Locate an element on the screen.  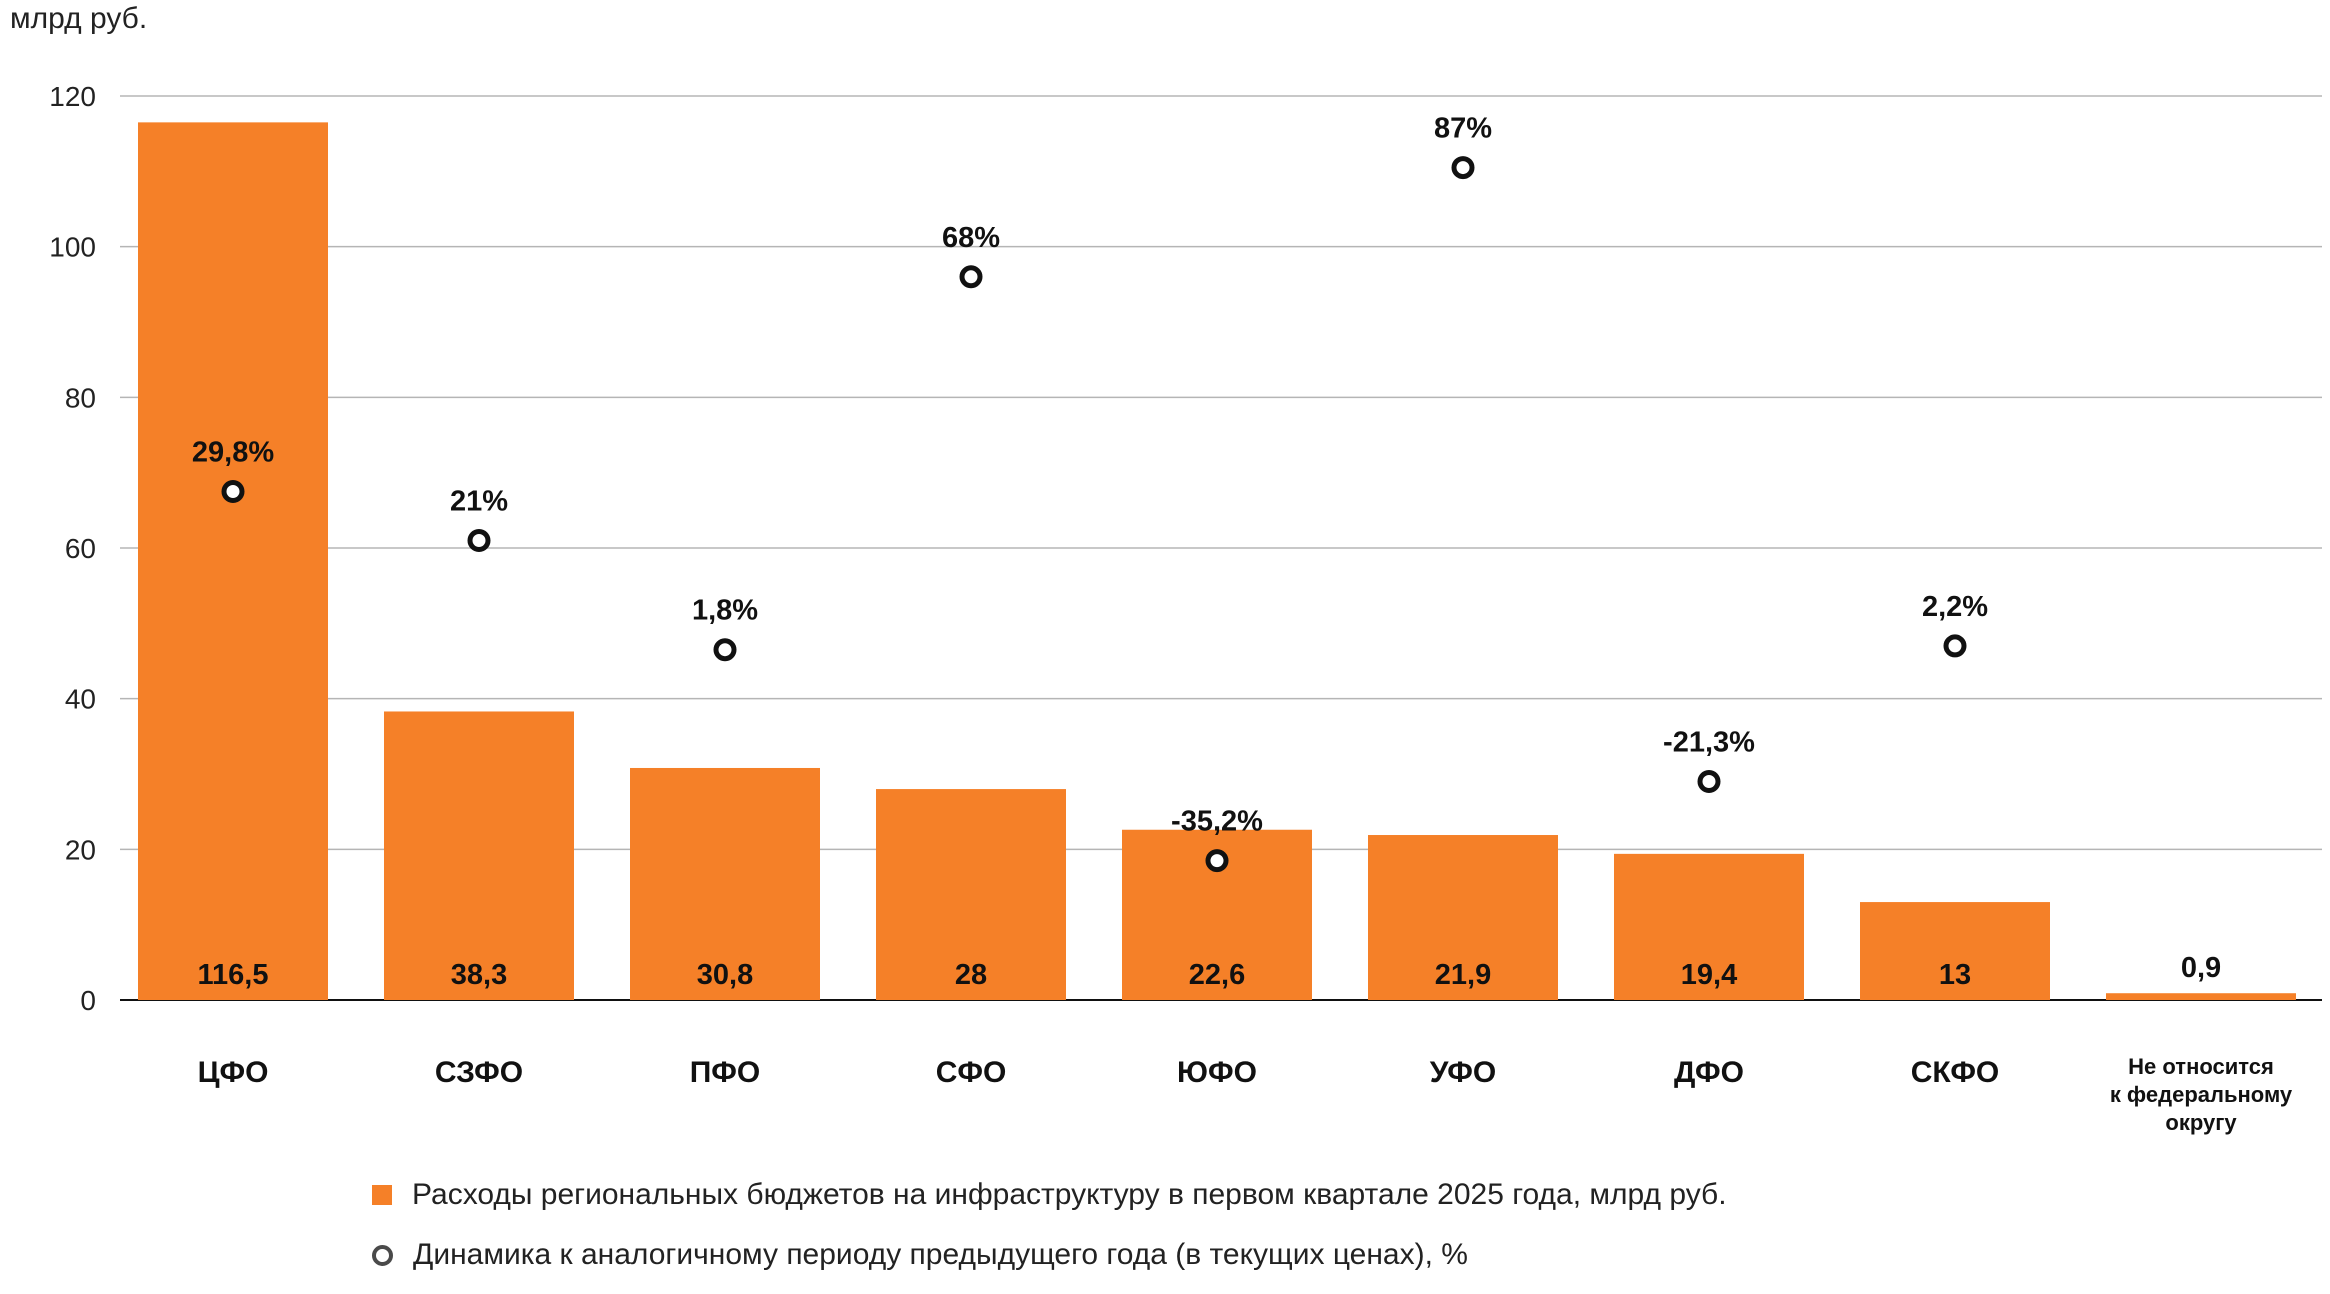
x-category-label-line: Не относится is located at coordinates (2201, 1066).